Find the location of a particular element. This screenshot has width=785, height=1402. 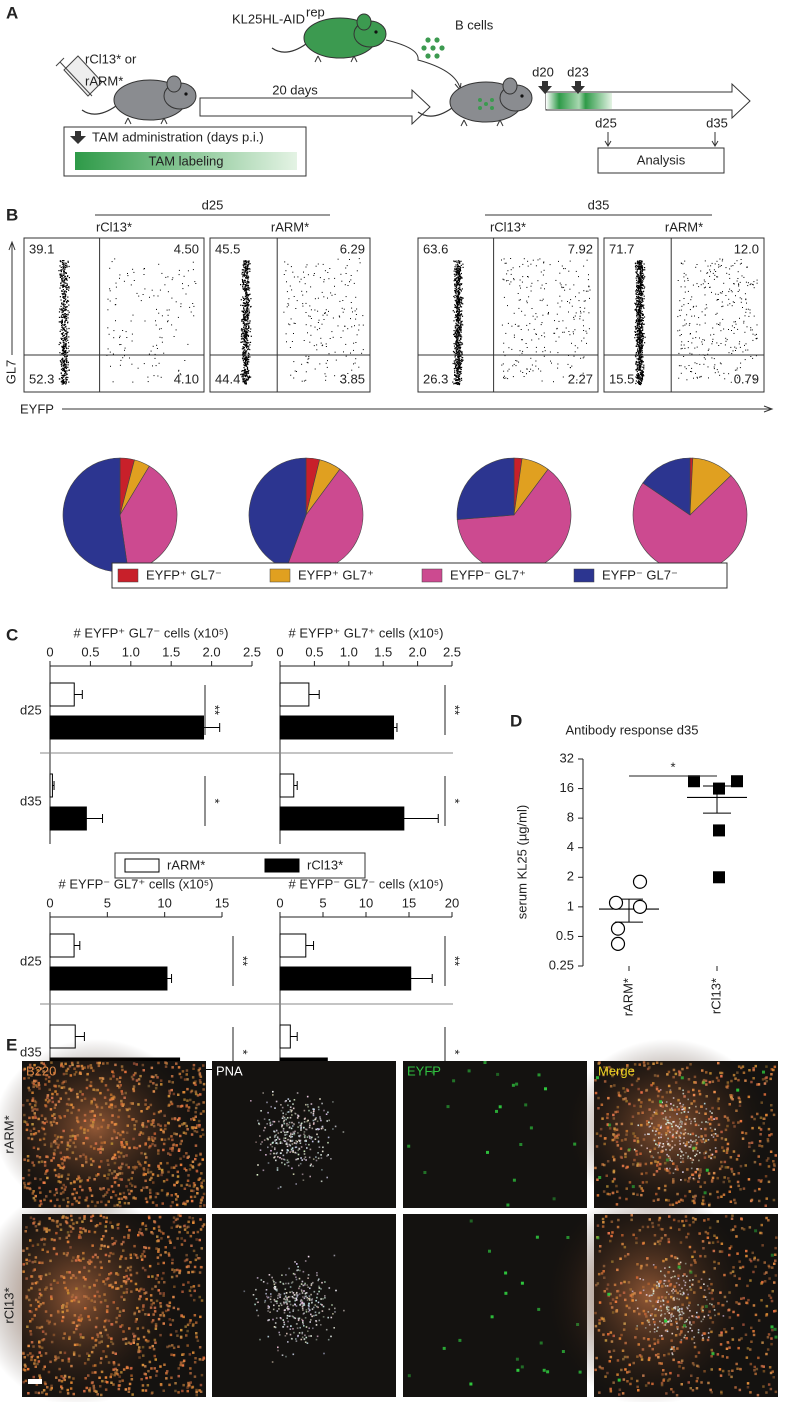

point is located at coordinates (640, 906).